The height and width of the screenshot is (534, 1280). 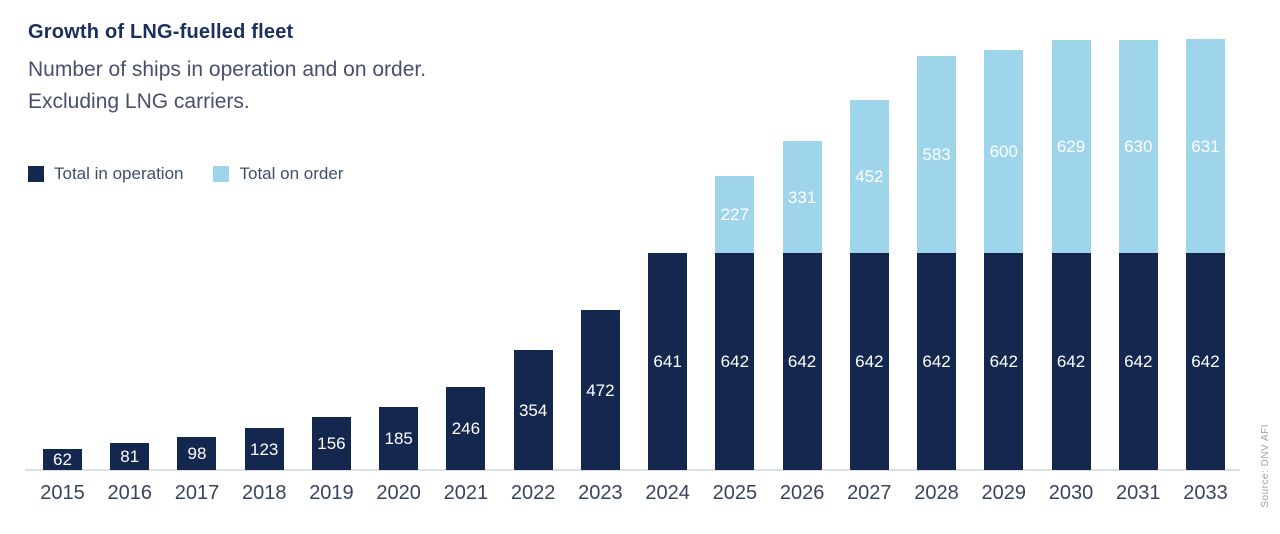 What do you see at coordinates (161, 32) in the screenshot?
I see `chart-title: Growth of LNG-fuelled fleet` at bounding box center [161, 32].